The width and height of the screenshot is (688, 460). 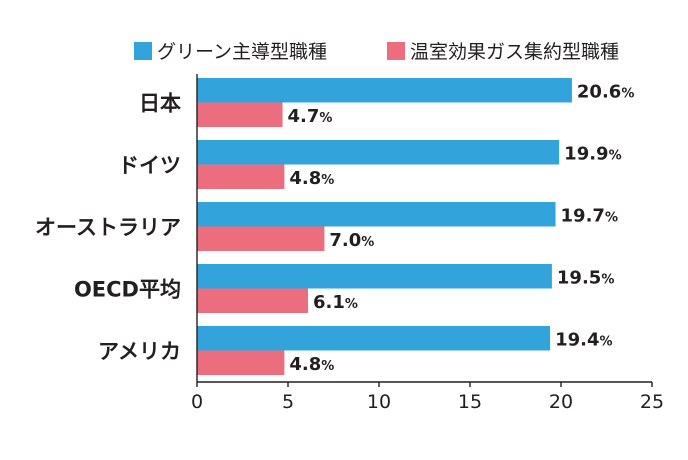 What do you see at coordinates (160, 104) in the screenshot?
I see `category-label-1: 日本` at bounding box center [160, 104].